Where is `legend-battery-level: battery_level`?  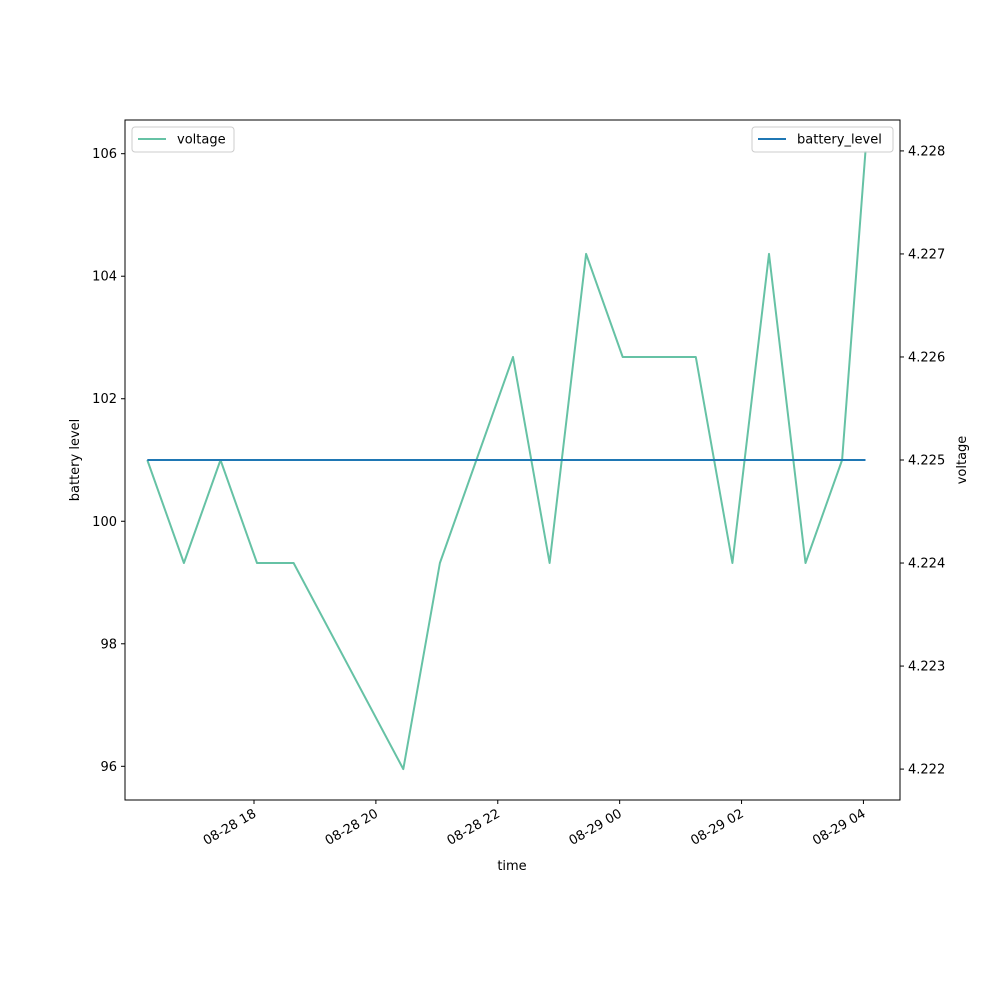 legend-battery-level: battery_level is located at coordinates (822, 139).